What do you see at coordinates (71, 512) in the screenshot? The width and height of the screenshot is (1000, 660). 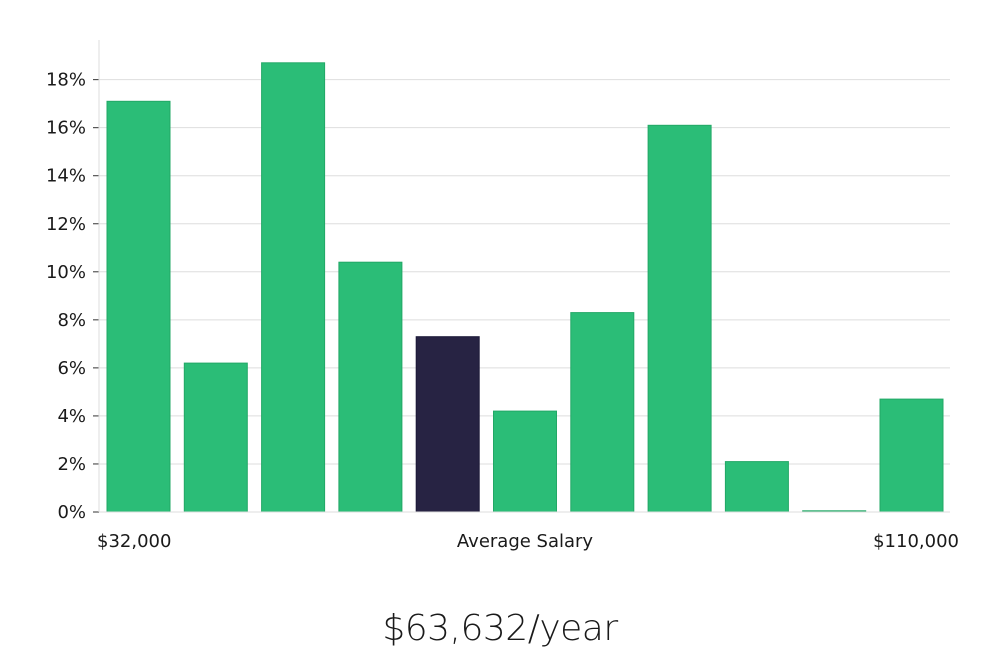 I see `y-tick-label: 0%` at bounding box center [71, 512].